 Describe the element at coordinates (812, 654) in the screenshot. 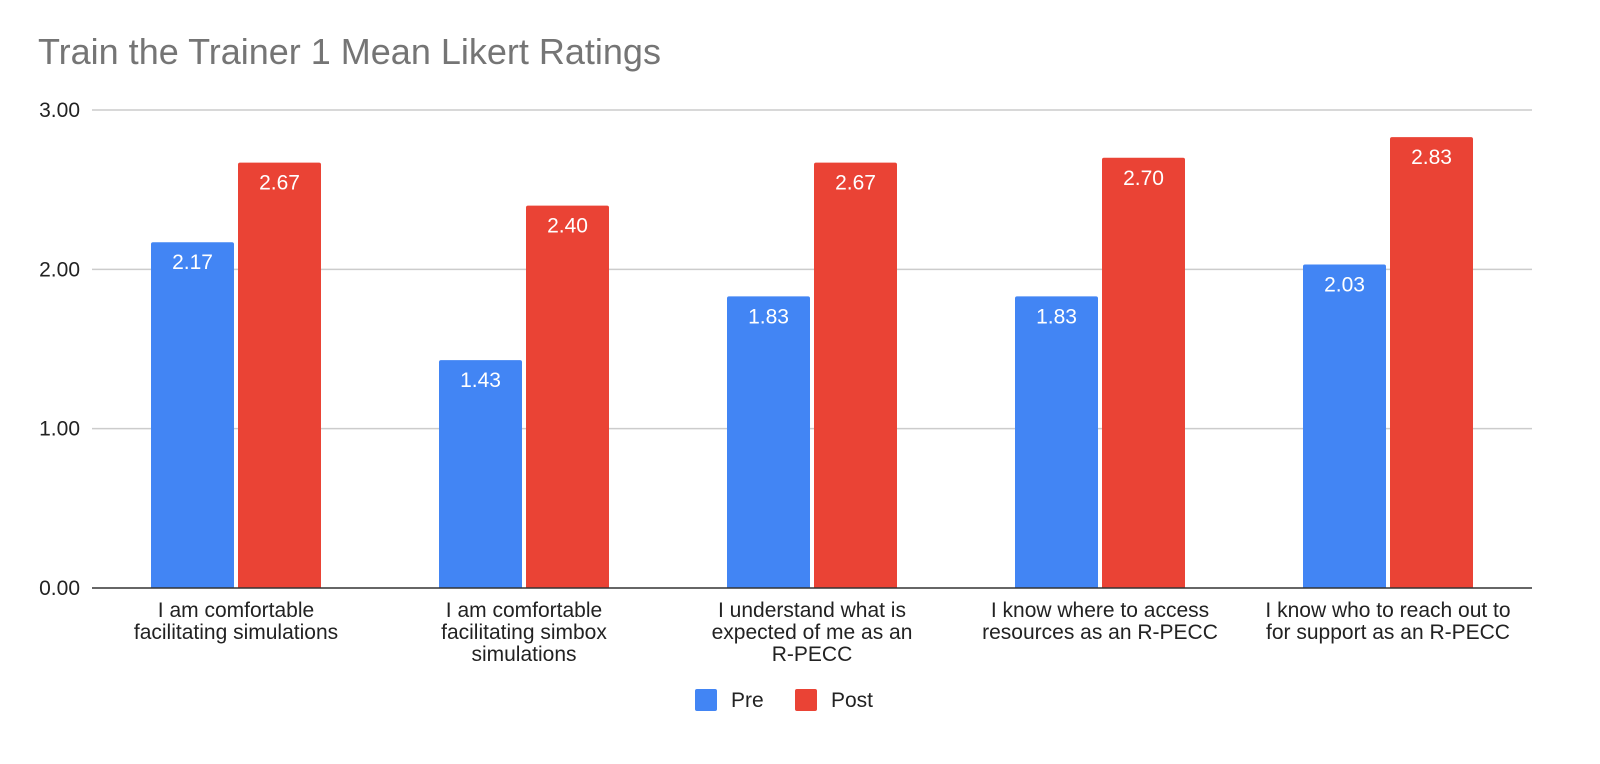

I see `category-label-line: R-PECC` at that location.